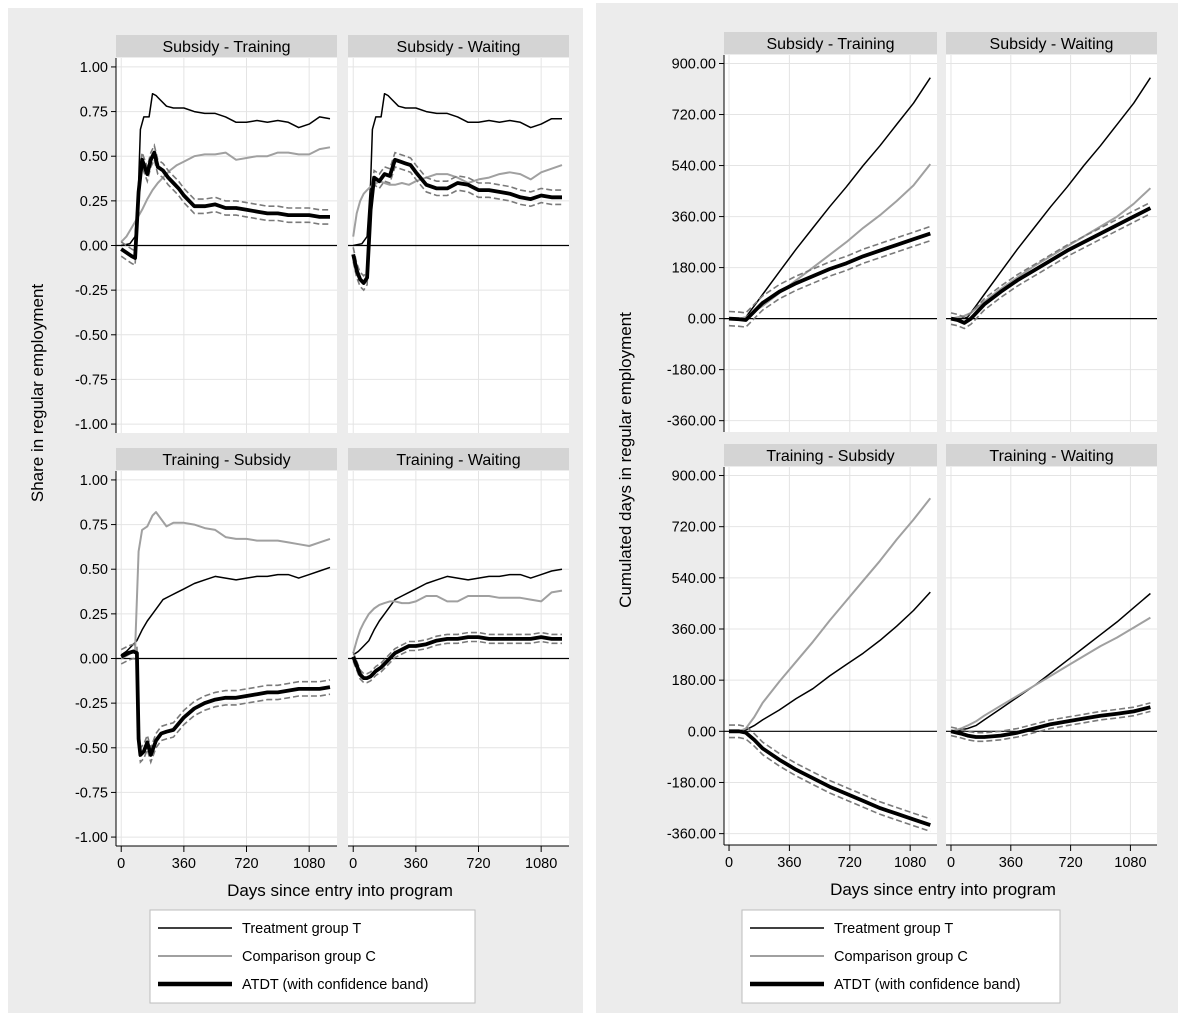 This screenshot has height=1025, width=1180. Describe the element at coordinates (893, 929) in the screenshot. I see `legend-label: Treatment group T` at that location.